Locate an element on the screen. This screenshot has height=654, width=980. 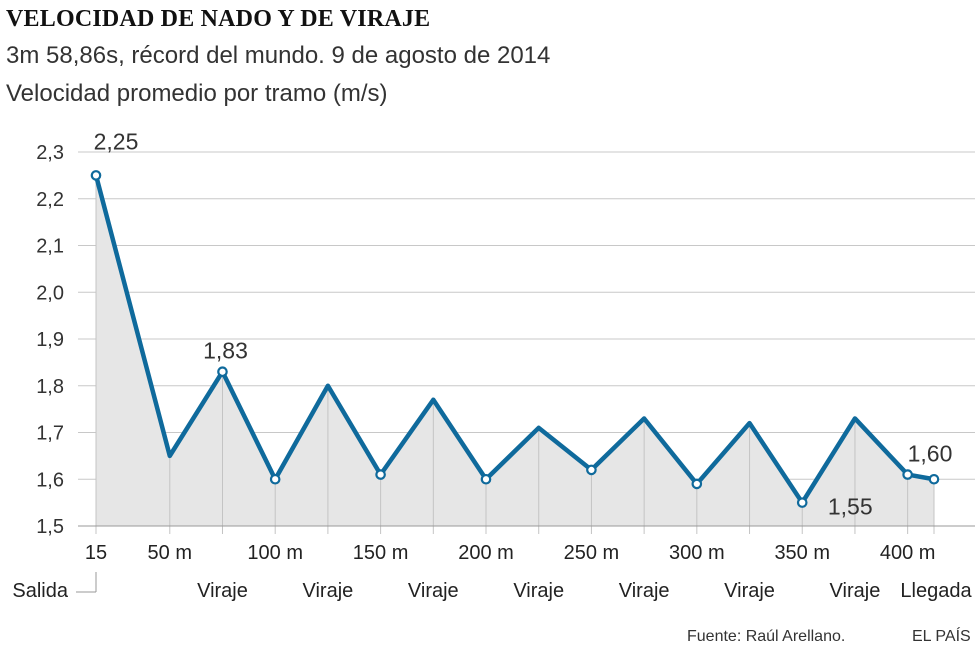
y-tick-label: 1,7 is located at coordinates (50, 434).